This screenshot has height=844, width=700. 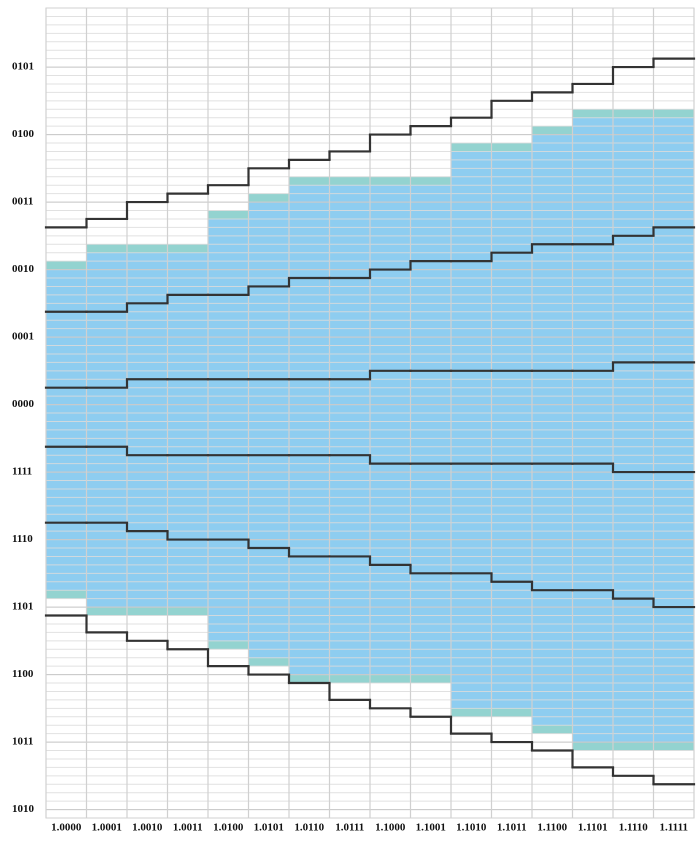 I want to click on x-tick-label: 1.1101, so click(x=593, y=828).